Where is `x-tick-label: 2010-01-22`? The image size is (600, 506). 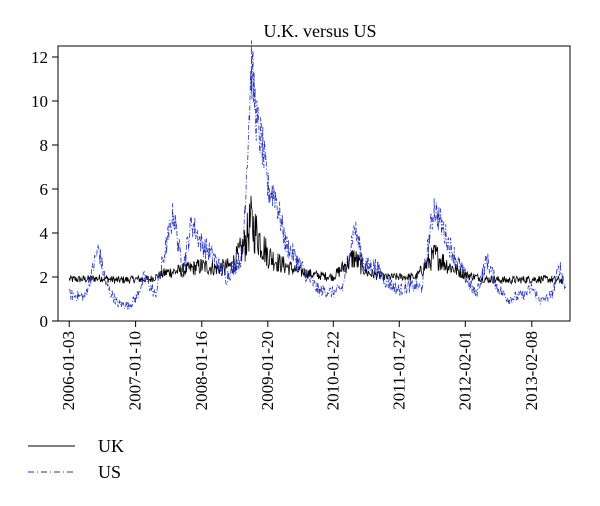
x-tick-label: 2010-01-22 is located at coordinates (332, 370).